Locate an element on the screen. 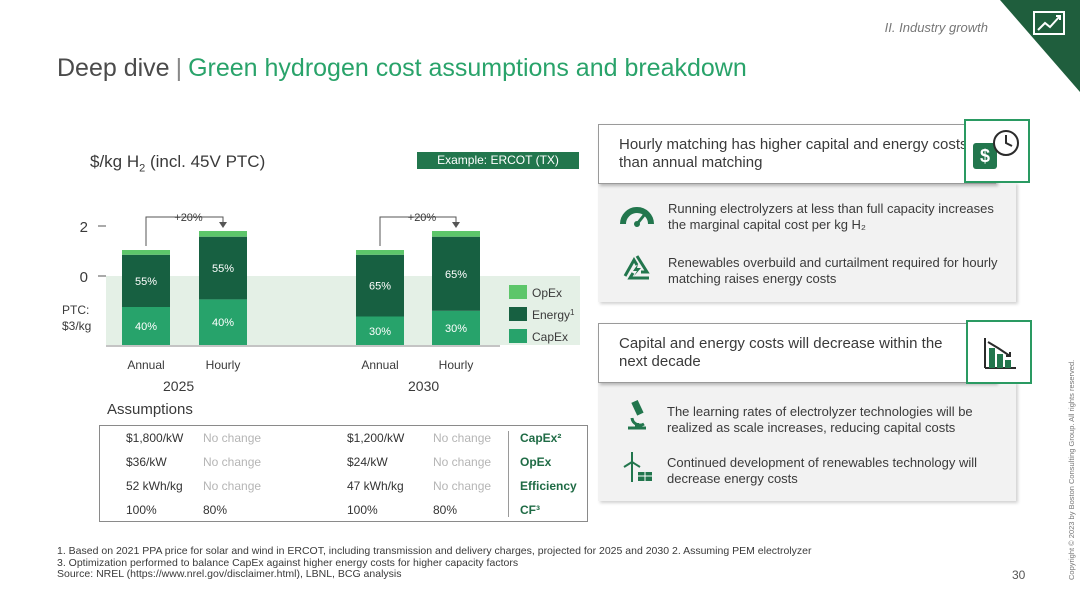 Image resolution: width=1080 pixels, height=608 pixels. legend-label: CapEx is located at coordinates (550, 337).